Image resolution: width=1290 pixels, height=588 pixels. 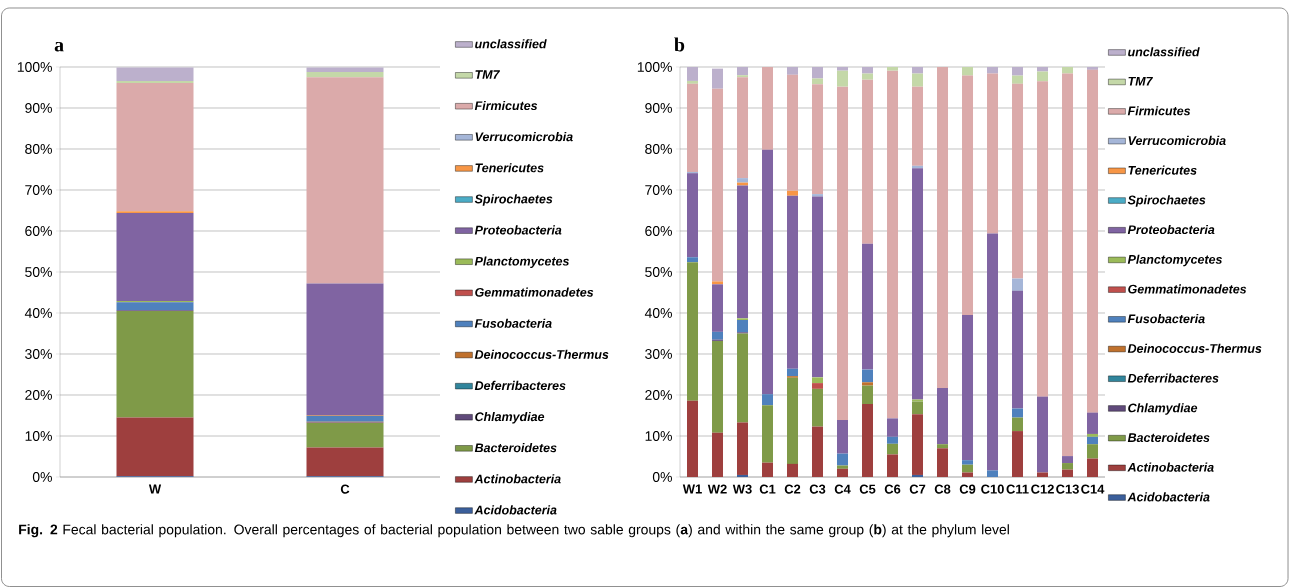 What do you see at coordinates (792, 489) in the screenshot?
I see `x-tick-label: C2` at bounding box center [792, 489].